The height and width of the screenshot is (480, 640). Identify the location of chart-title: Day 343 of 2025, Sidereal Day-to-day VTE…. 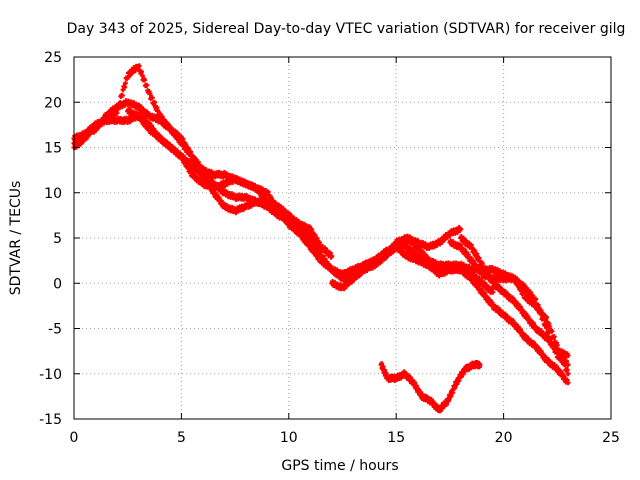
(346, 29).